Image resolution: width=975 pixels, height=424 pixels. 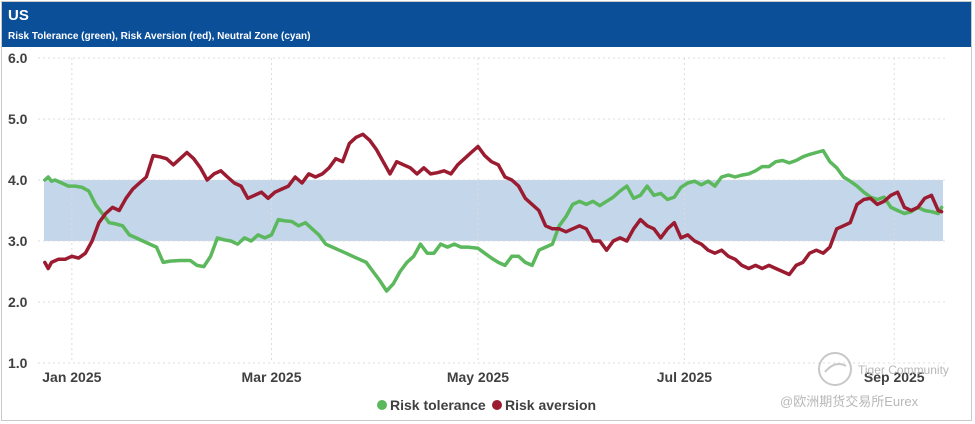 I want to click on y-tick-label: 3.0, so click(x=18, y=241).